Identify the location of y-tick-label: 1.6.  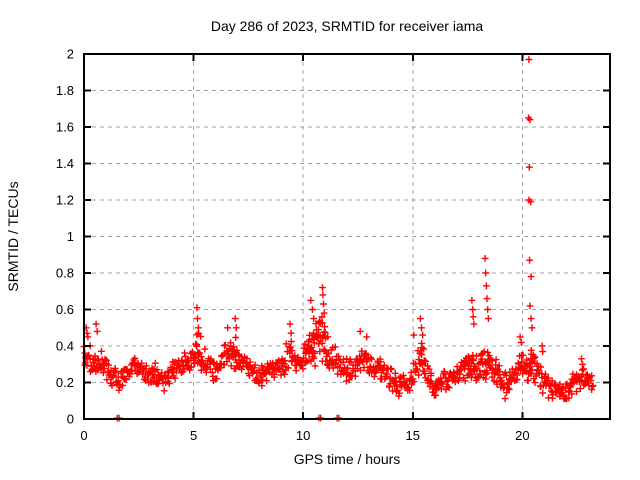
(65, 127).